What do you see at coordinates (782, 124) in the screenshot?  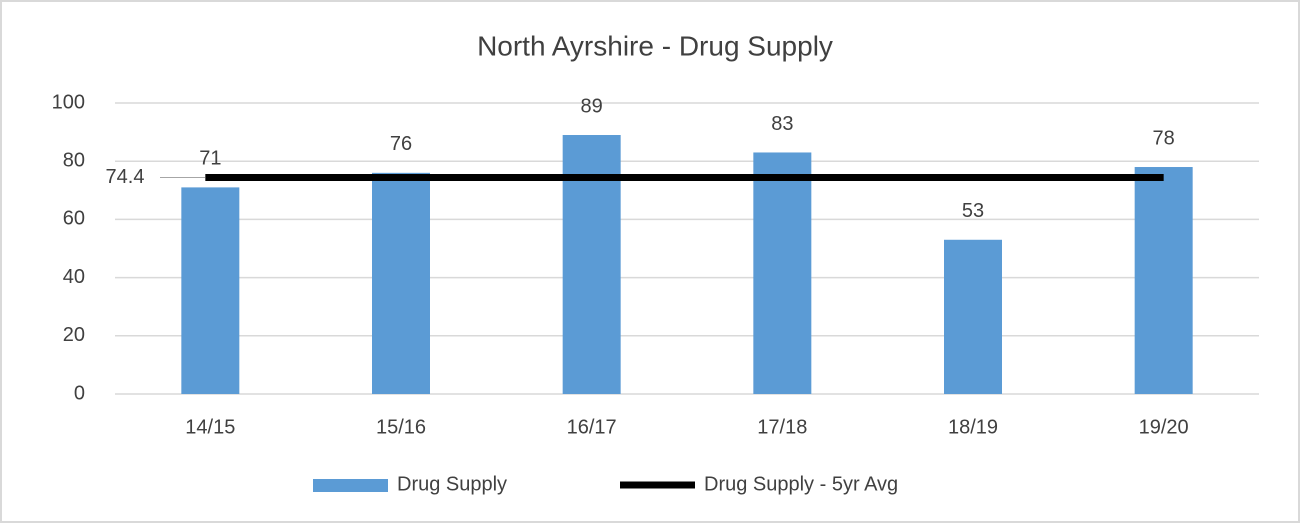 I see `data-label: 83` at bounding box center [782, 124].